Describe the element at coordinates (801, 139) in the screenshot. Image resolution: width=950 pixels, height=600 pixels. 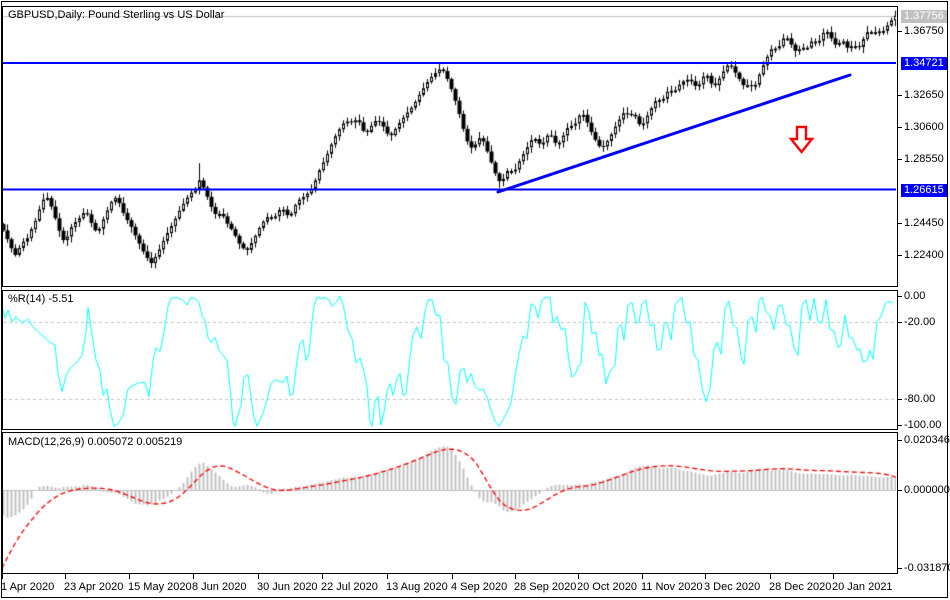
I see `down-arrow-annotation` at that location.